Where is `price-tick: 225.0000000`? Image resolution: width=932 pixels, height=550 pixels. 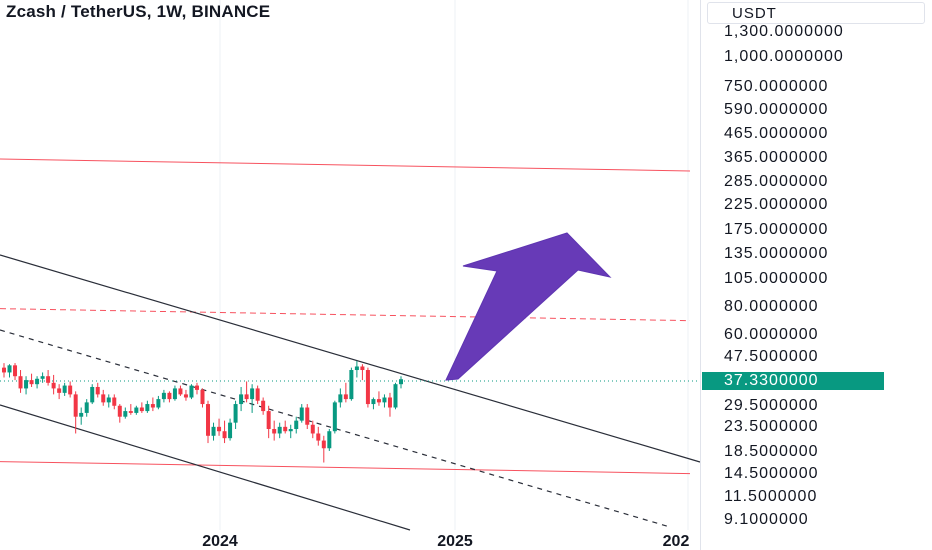
price-tick: 225.0000000 is located at coordinates (776, 204).